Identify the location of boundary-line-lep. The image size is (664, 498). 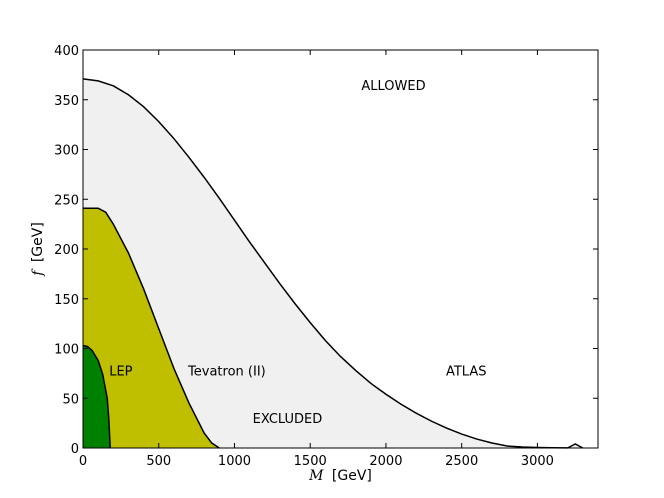
(97, 396).